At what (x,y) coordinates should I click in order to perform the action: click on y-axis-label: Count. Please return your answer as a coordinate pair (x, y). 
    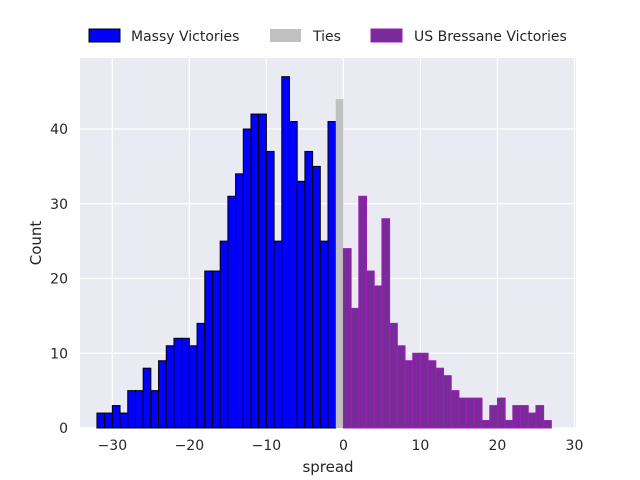
    Looking at the image, I should click on (36, 243).